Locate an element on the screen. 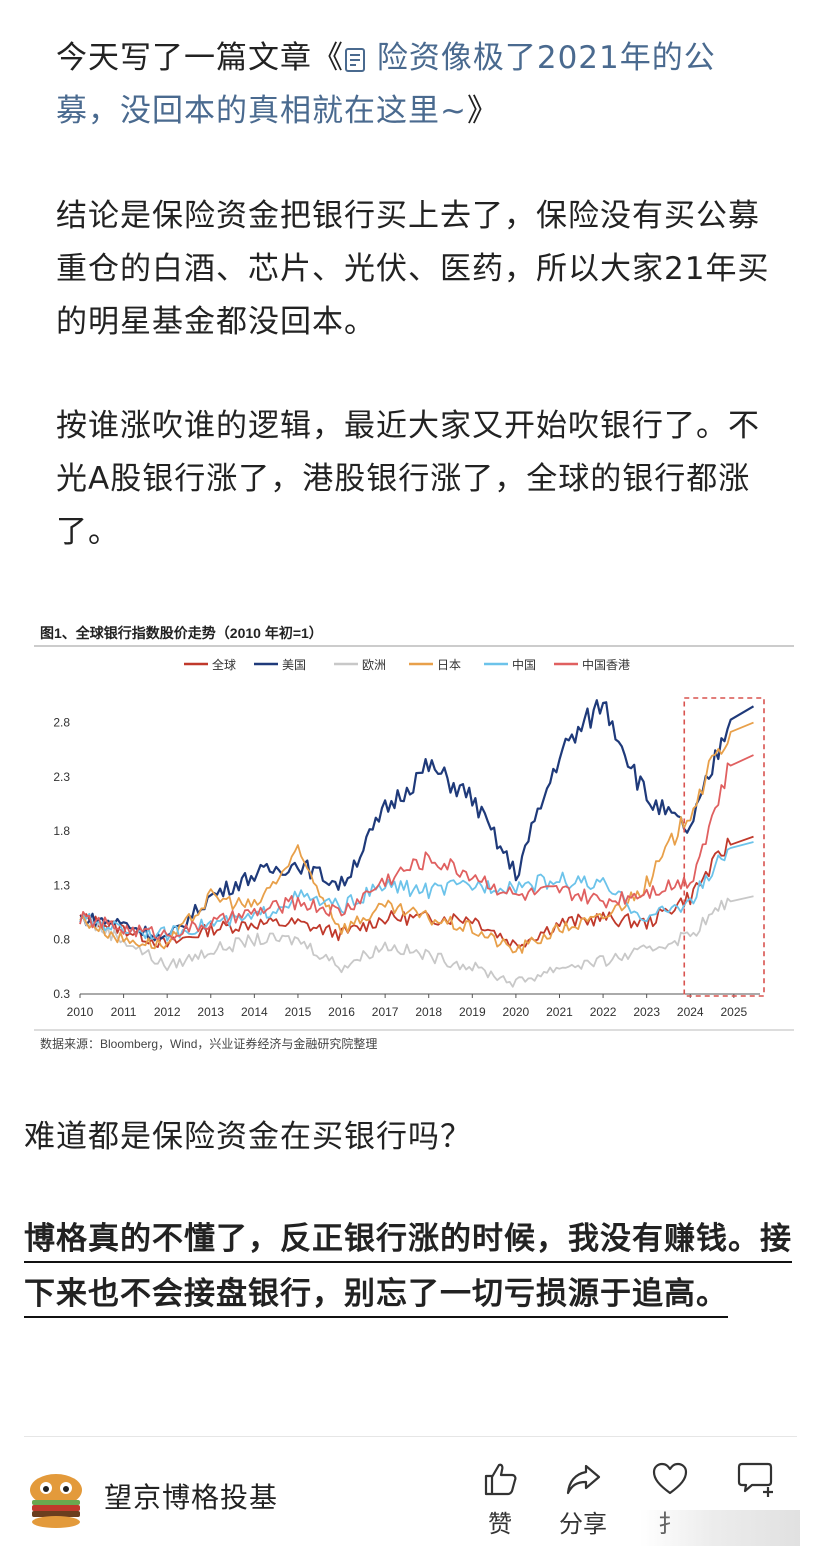 This screenshot has width=827, height=1551. y-tick-label-3: 1.8 is located at coordinates (61, 831).